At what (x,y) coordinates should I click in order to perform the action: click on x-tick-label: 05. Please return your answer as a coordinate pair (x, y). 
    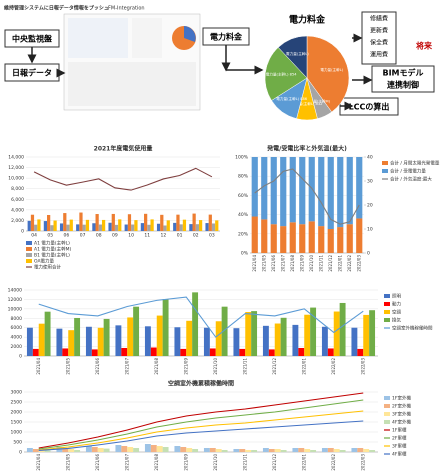
    Looking at the image, I should click on (50, 236).